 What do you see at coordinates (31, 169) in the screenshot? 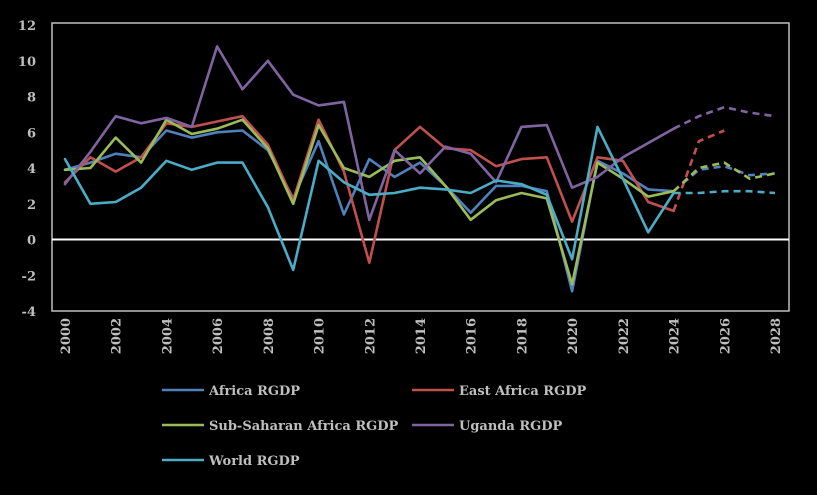
I see `y-tick-label: 4` at bounding box center [31, 169].